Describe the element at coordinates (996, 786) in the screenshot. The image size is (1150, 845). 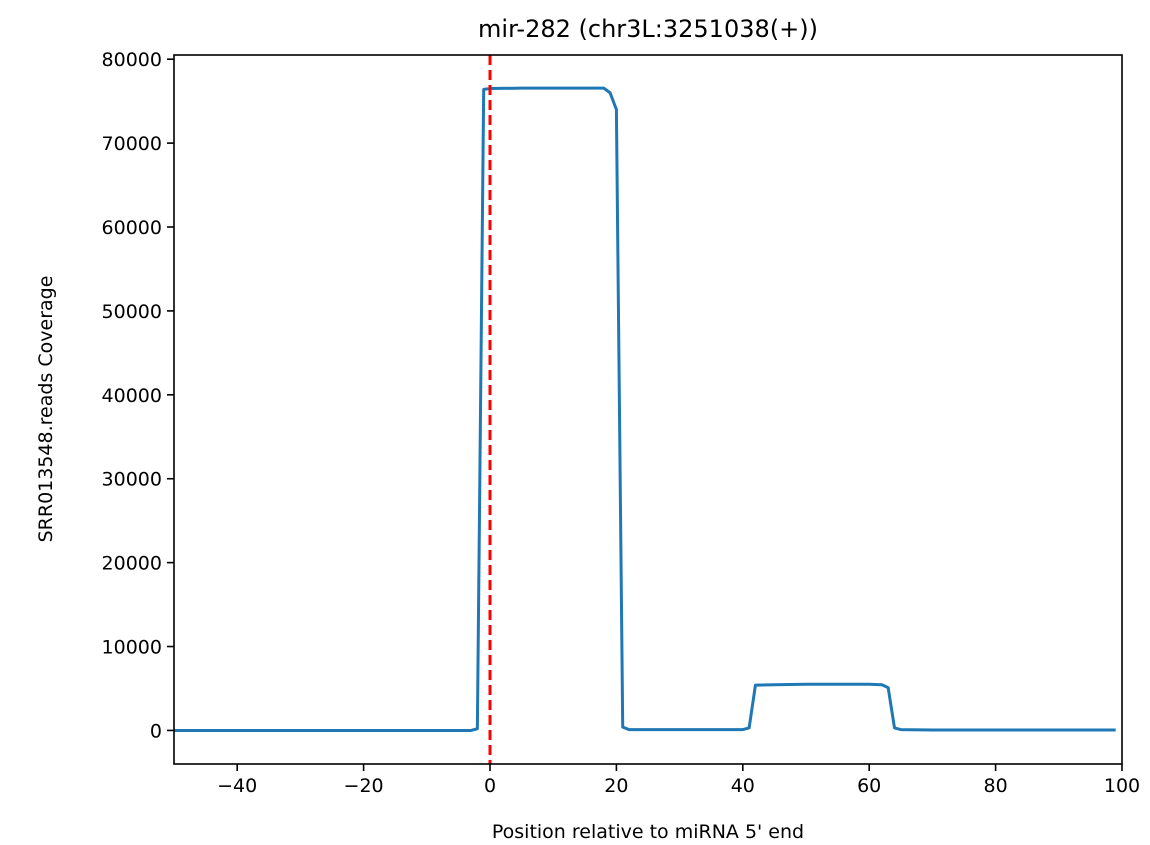
I see `x-tick-label: 80` at that location.